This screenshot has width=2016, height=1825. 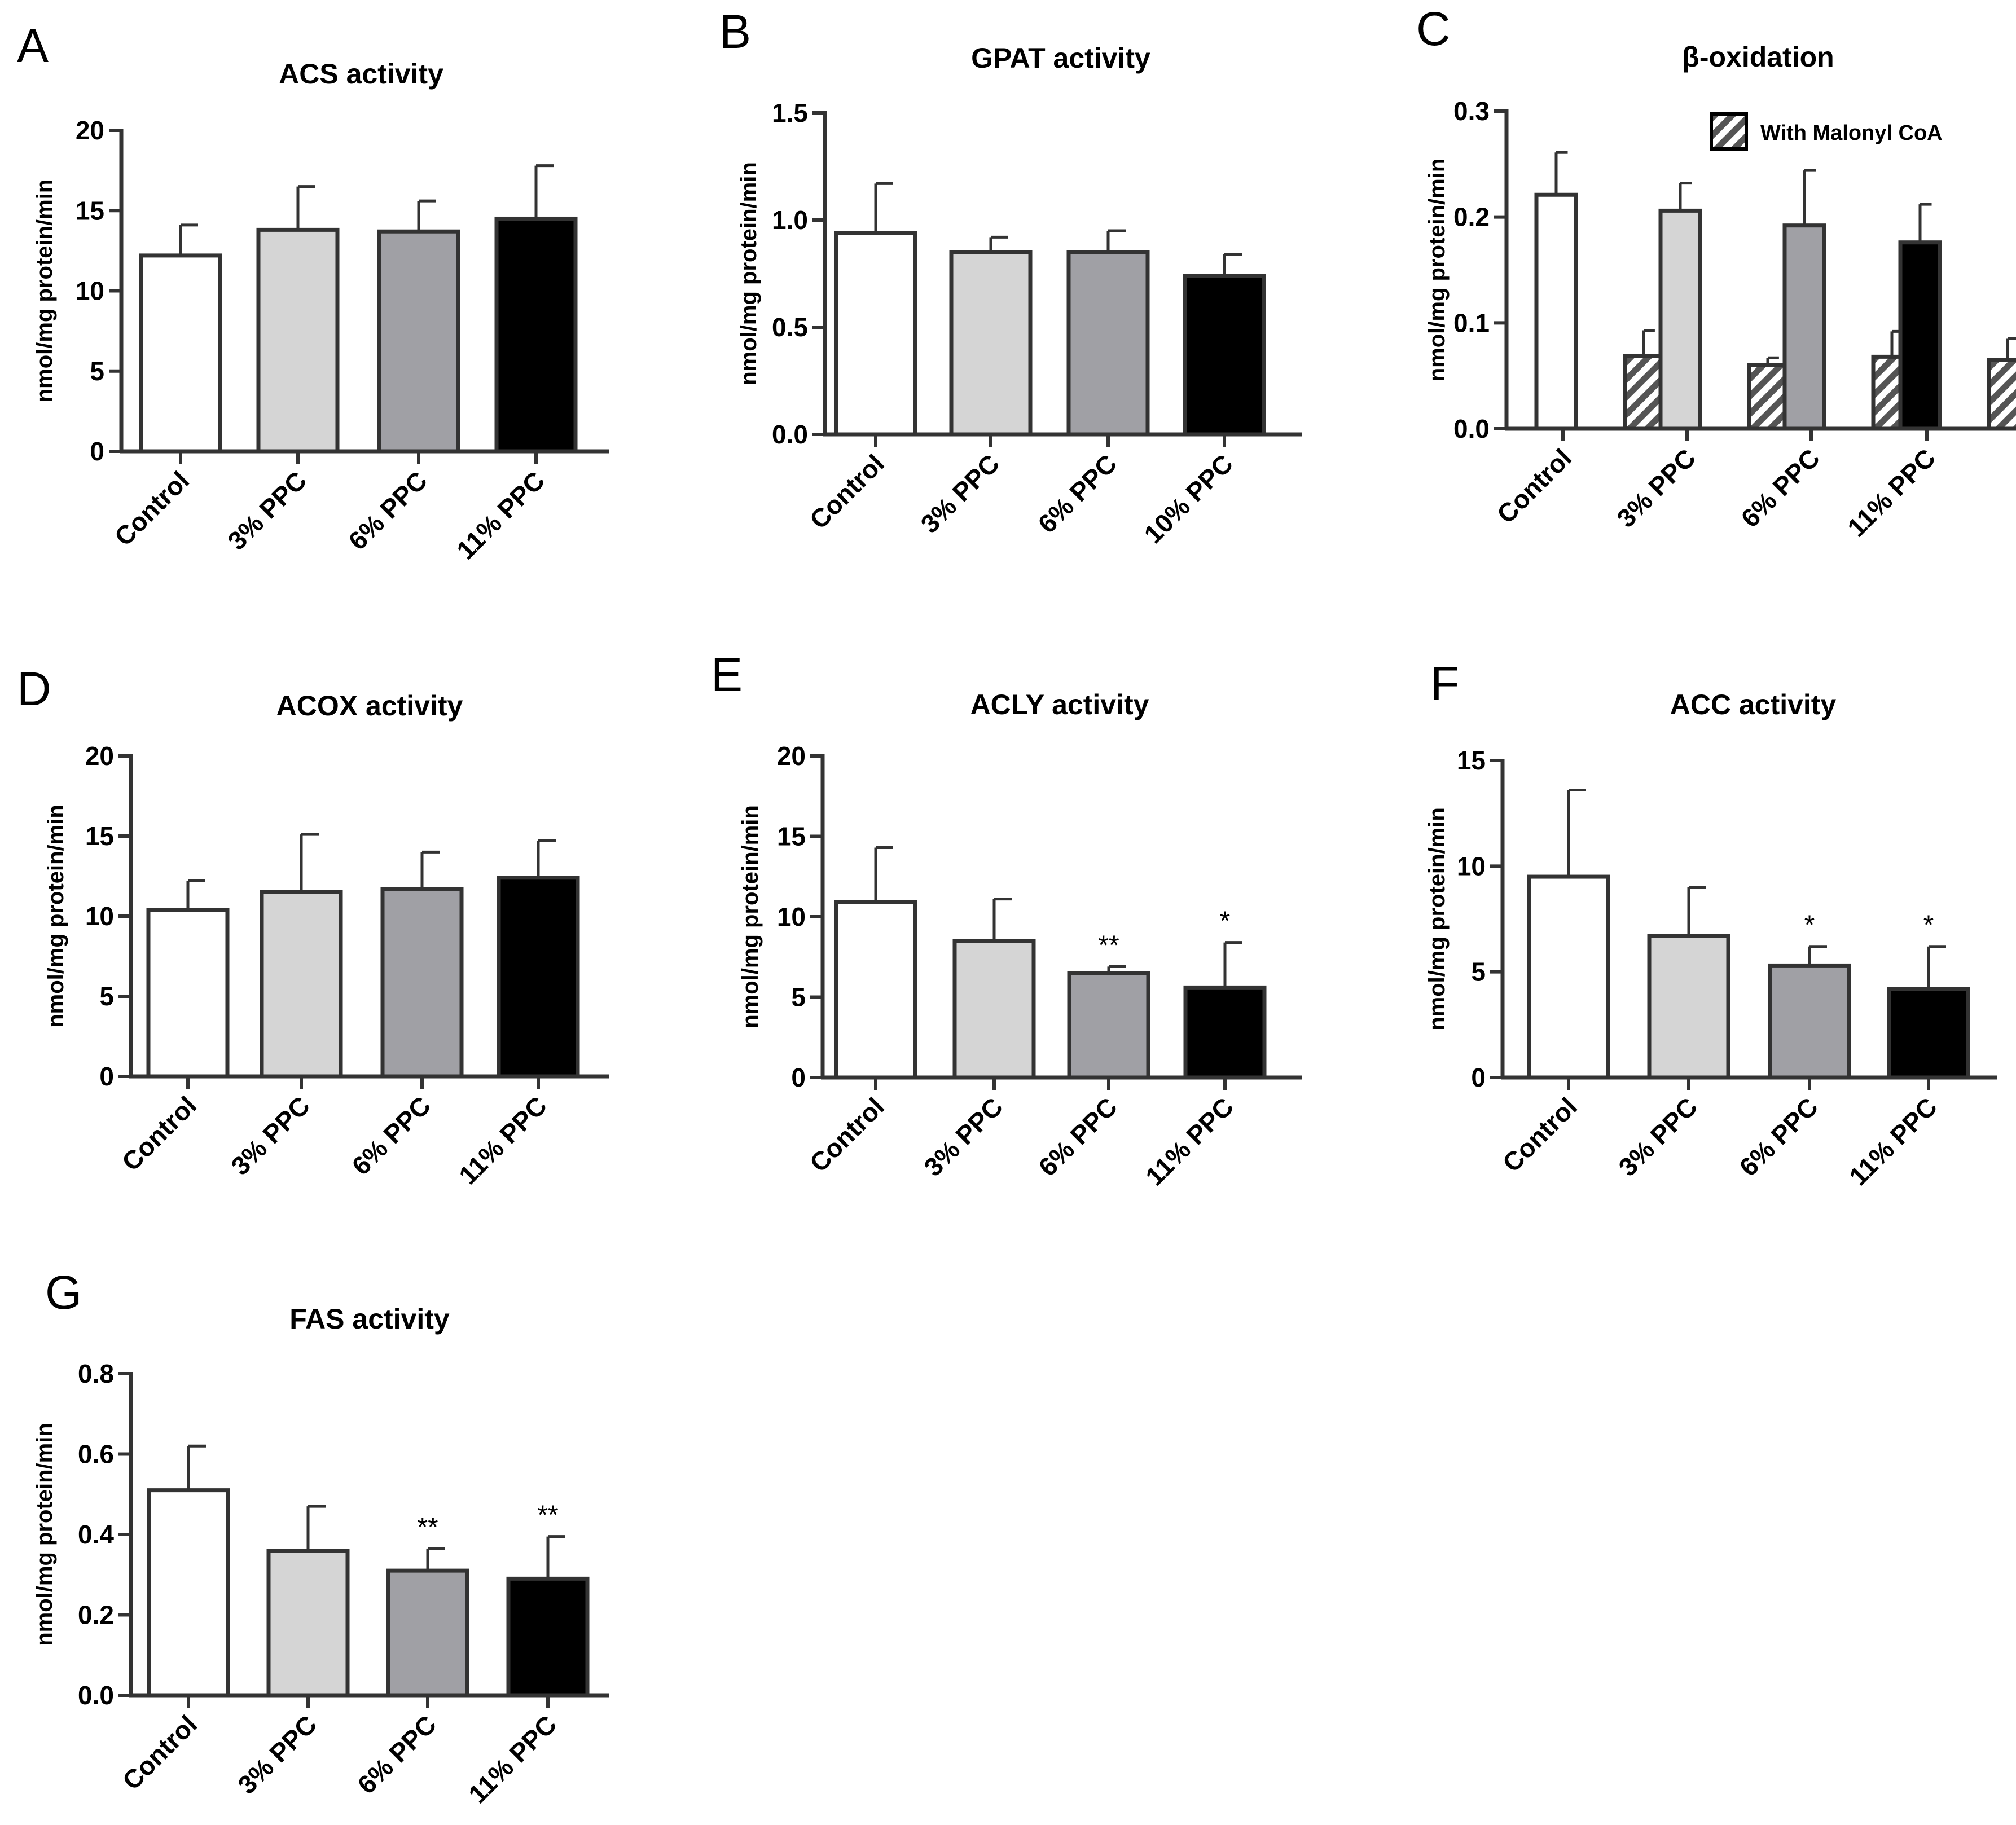 I want to click on y-tick-label: 1.0, so click(x=790, y=220).